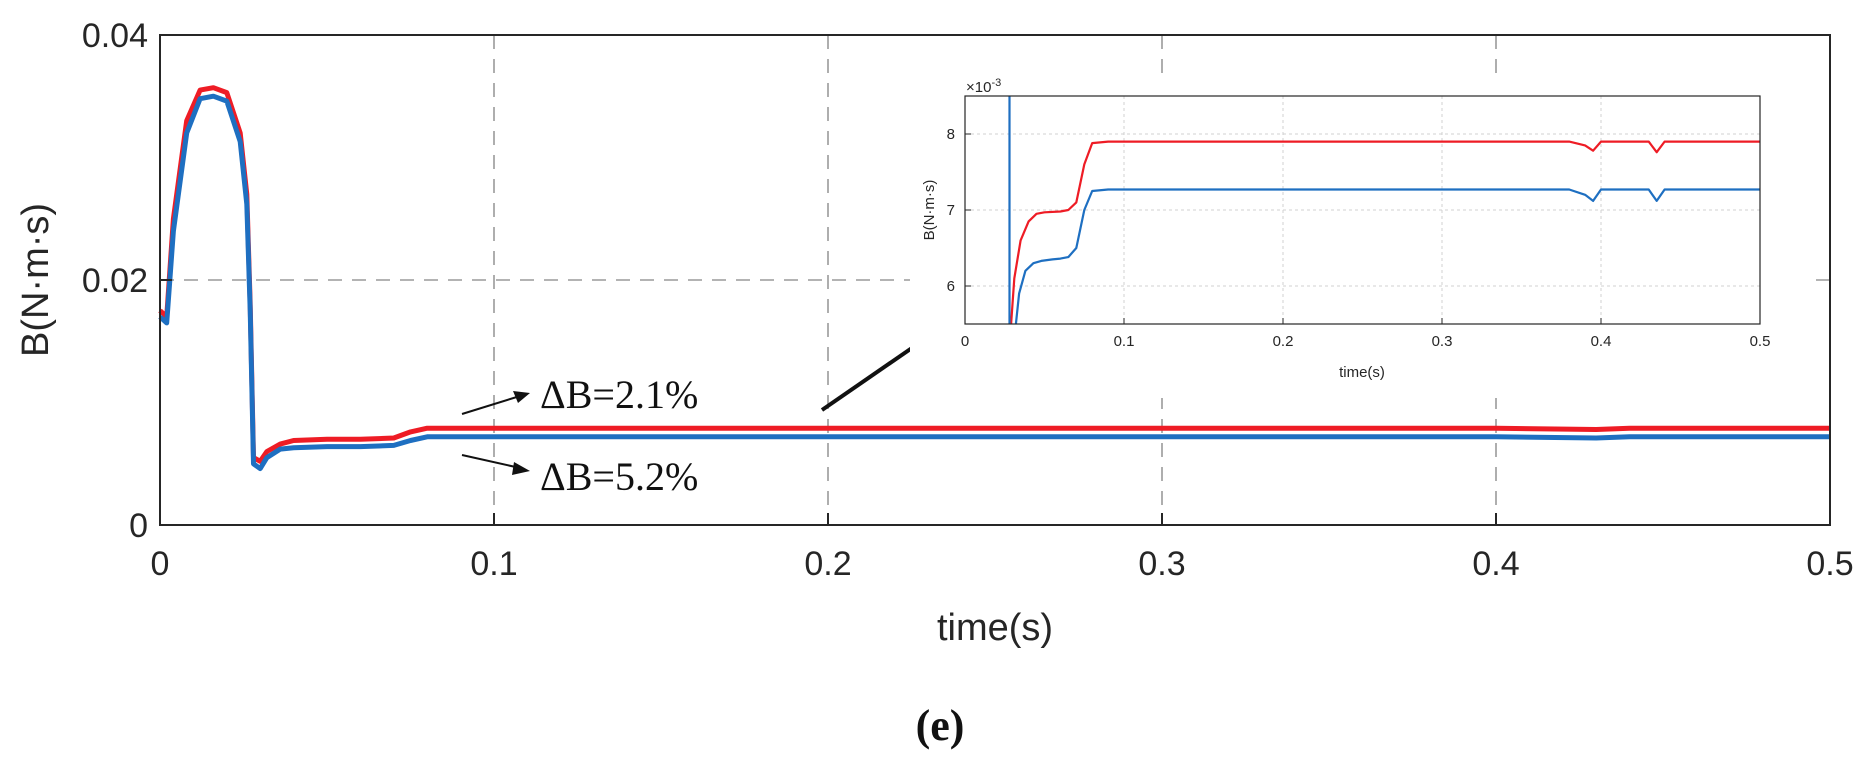 The height and width of the screenshot is (767, 1870). What do you see at coordinates (995, 628) in the screenshot?
I see `main-x-axis-label: time(s)` at bounding box center [995, 628].